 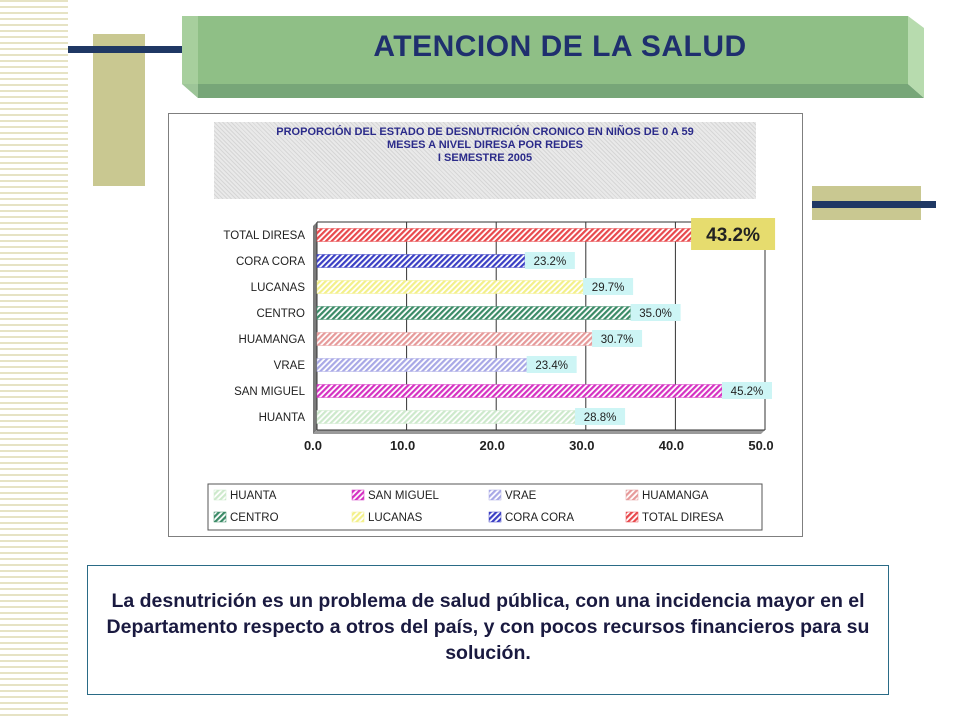 I want to click on x-tick-label-3: 30.0, so click(x=581, y=445).